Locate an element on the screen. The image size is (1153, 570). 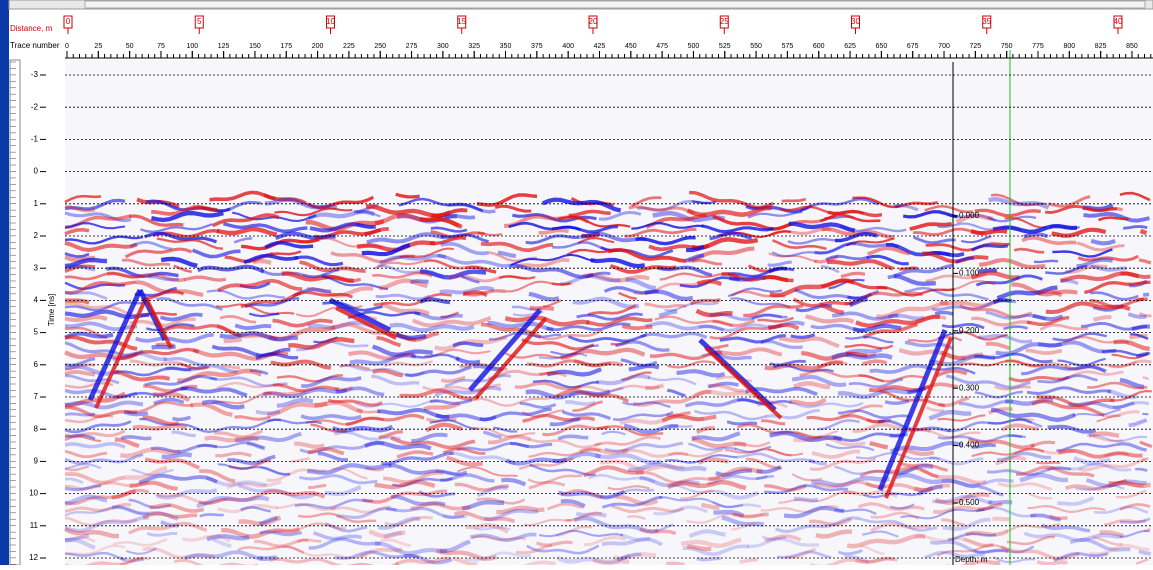
scroll-thumb is located at coordinates (615, 4).